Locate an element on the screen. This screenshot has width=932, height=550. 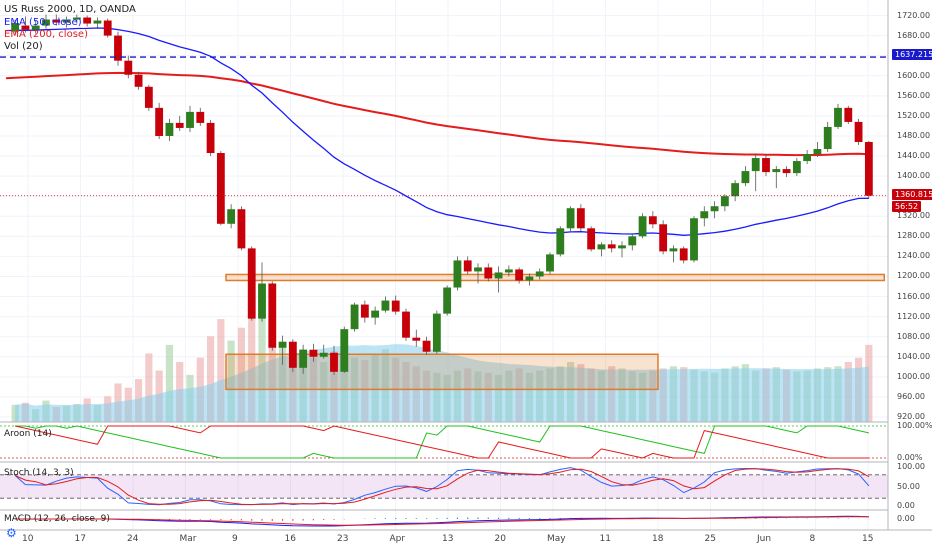
settings-icon: ⚙ is located at coordinates (11, 533).